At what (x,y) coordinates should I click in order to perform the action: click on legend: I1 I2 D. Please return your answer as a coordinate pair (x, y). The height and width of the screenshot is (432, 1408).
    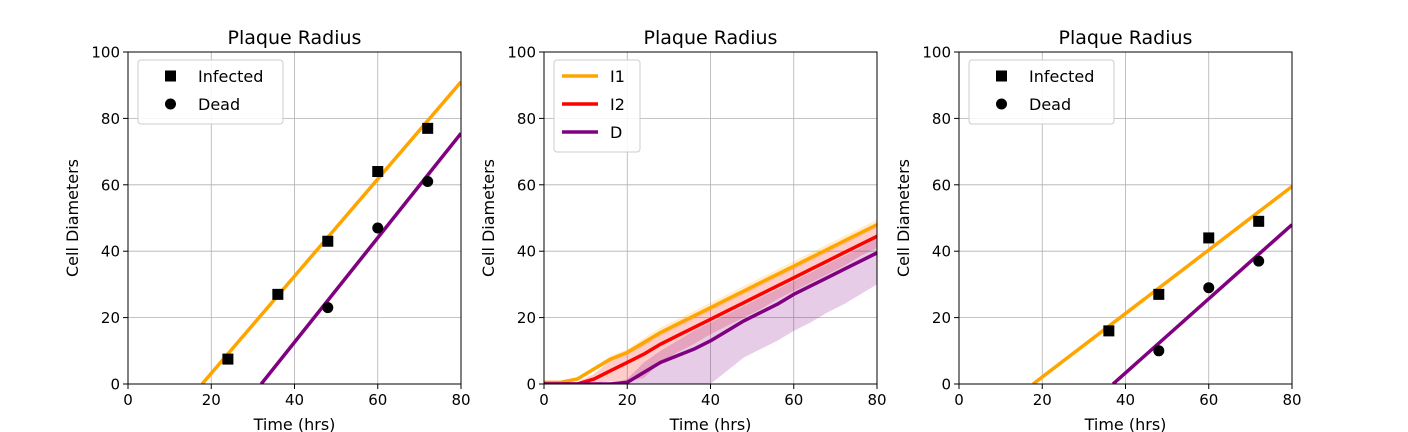
    Looking at the image, I should click on (597, 106).